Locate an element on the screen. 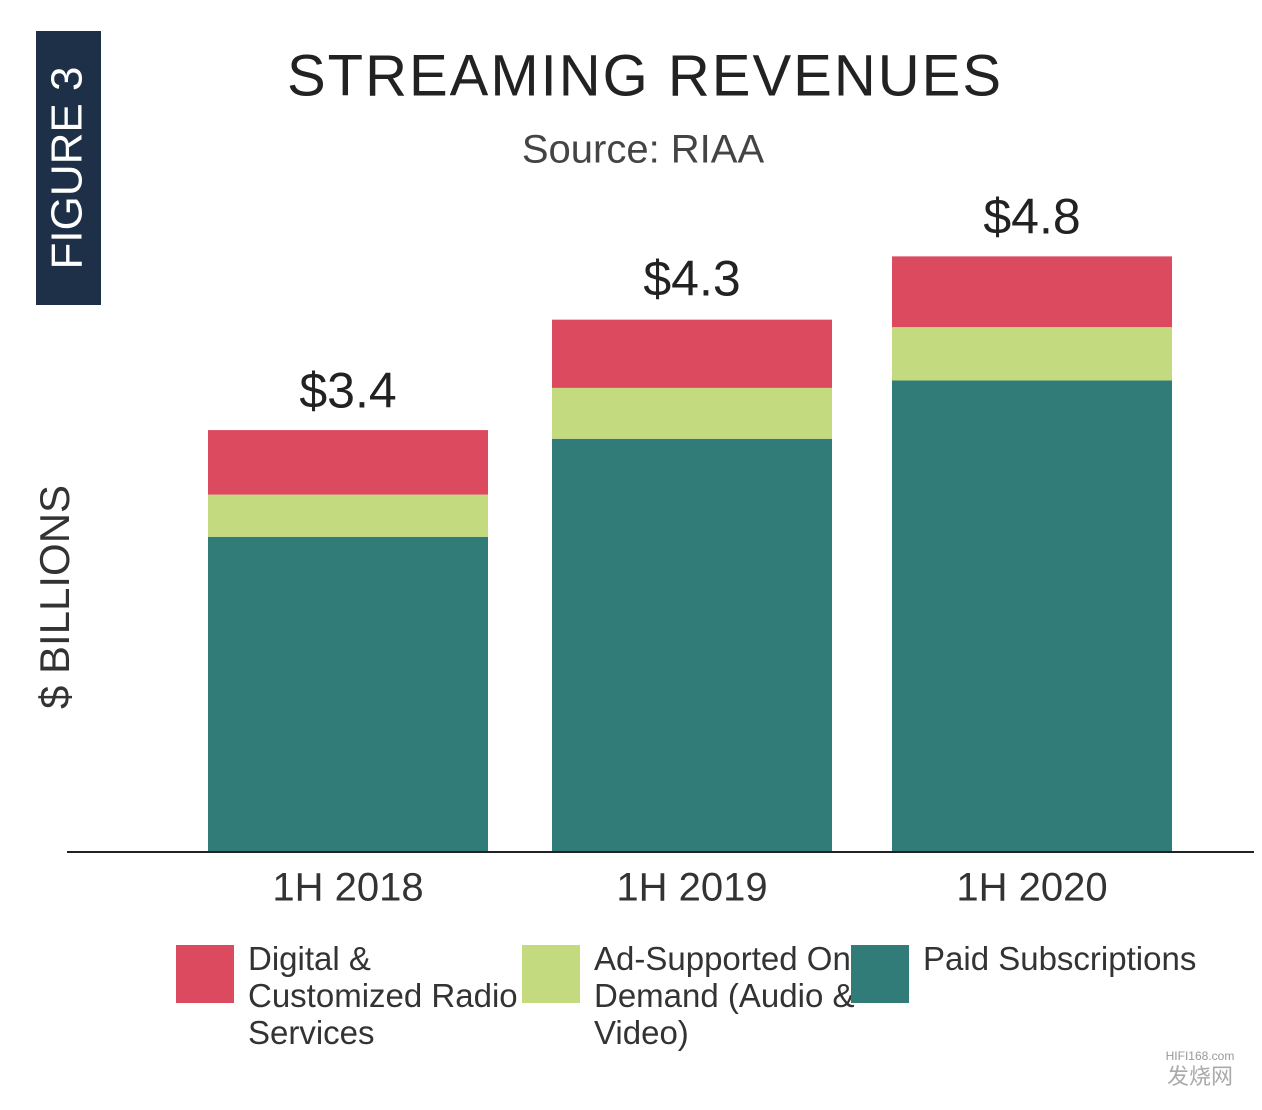 This screenshot has height=1110, width=1262. legend-item: Paid Subscriptions is located at coordinates (1056, 971).